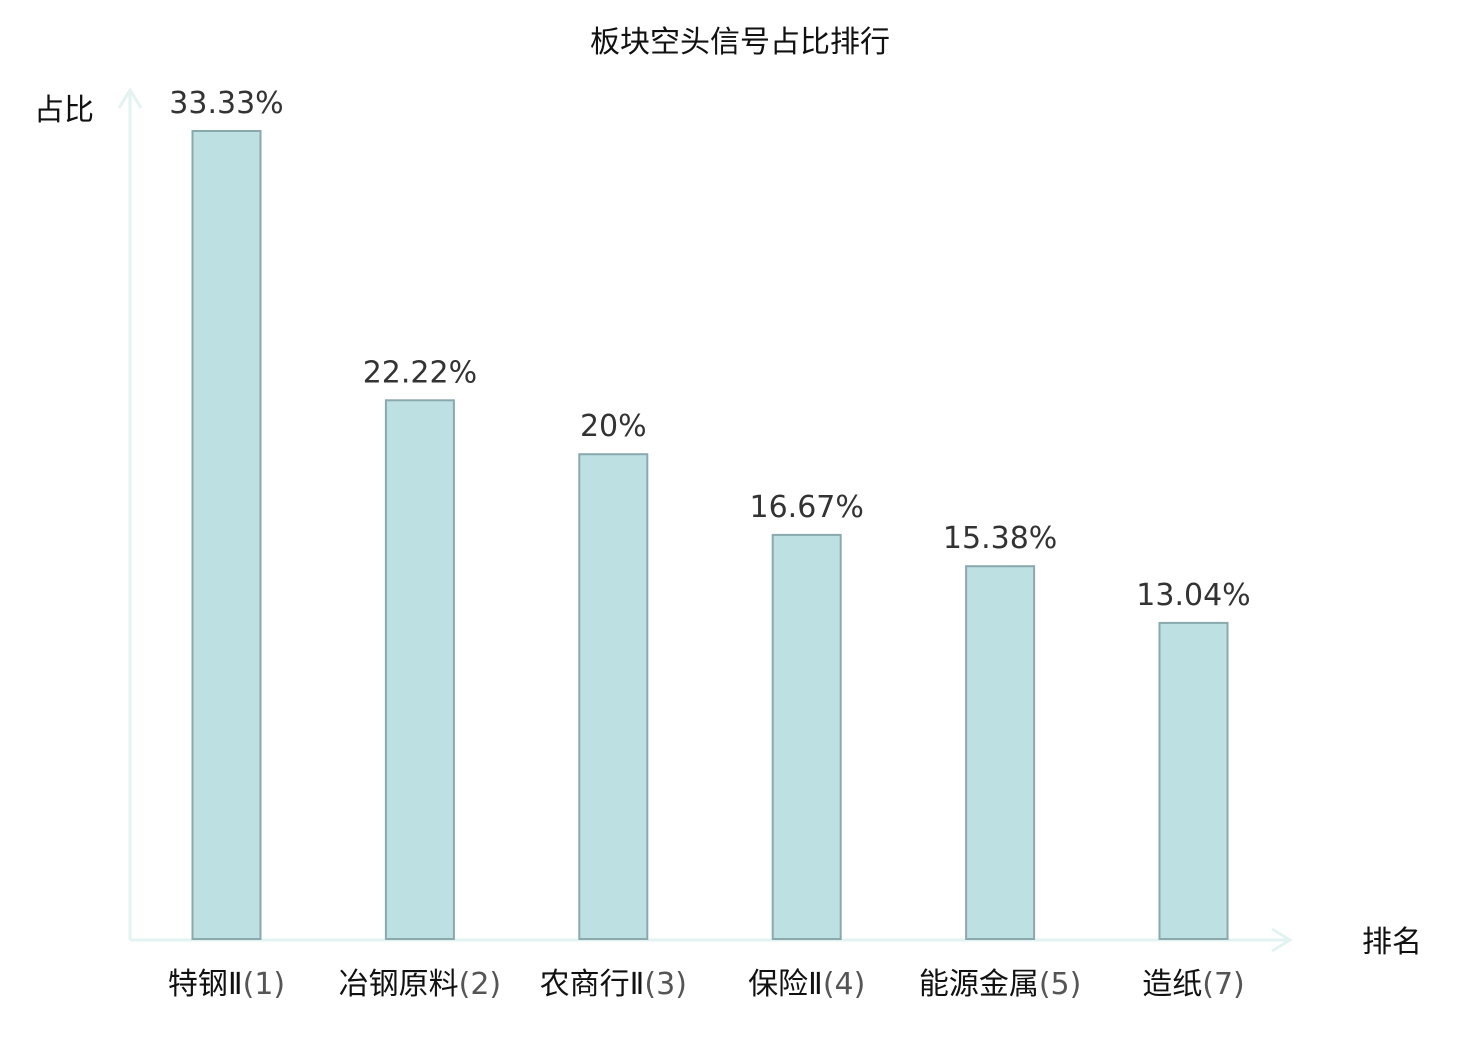 This screenshot has width=1480, height=1040. I want to click on category-name-2: 冶钢原料, so click(399, 984).